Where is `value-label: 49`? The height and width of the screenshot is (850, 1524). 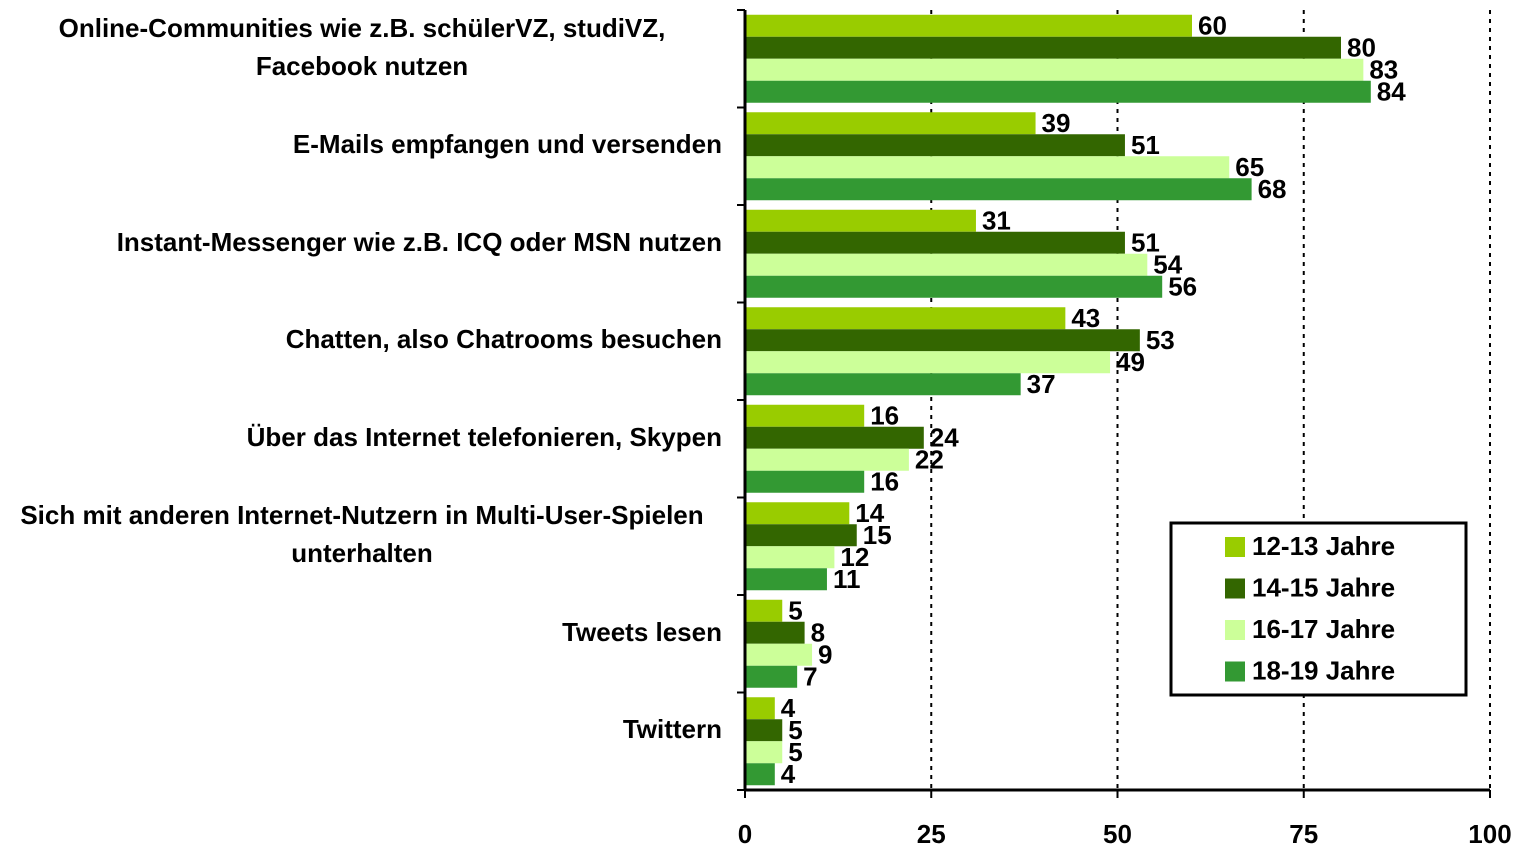 value-label: 49 is located at coordinates (1130, 362).